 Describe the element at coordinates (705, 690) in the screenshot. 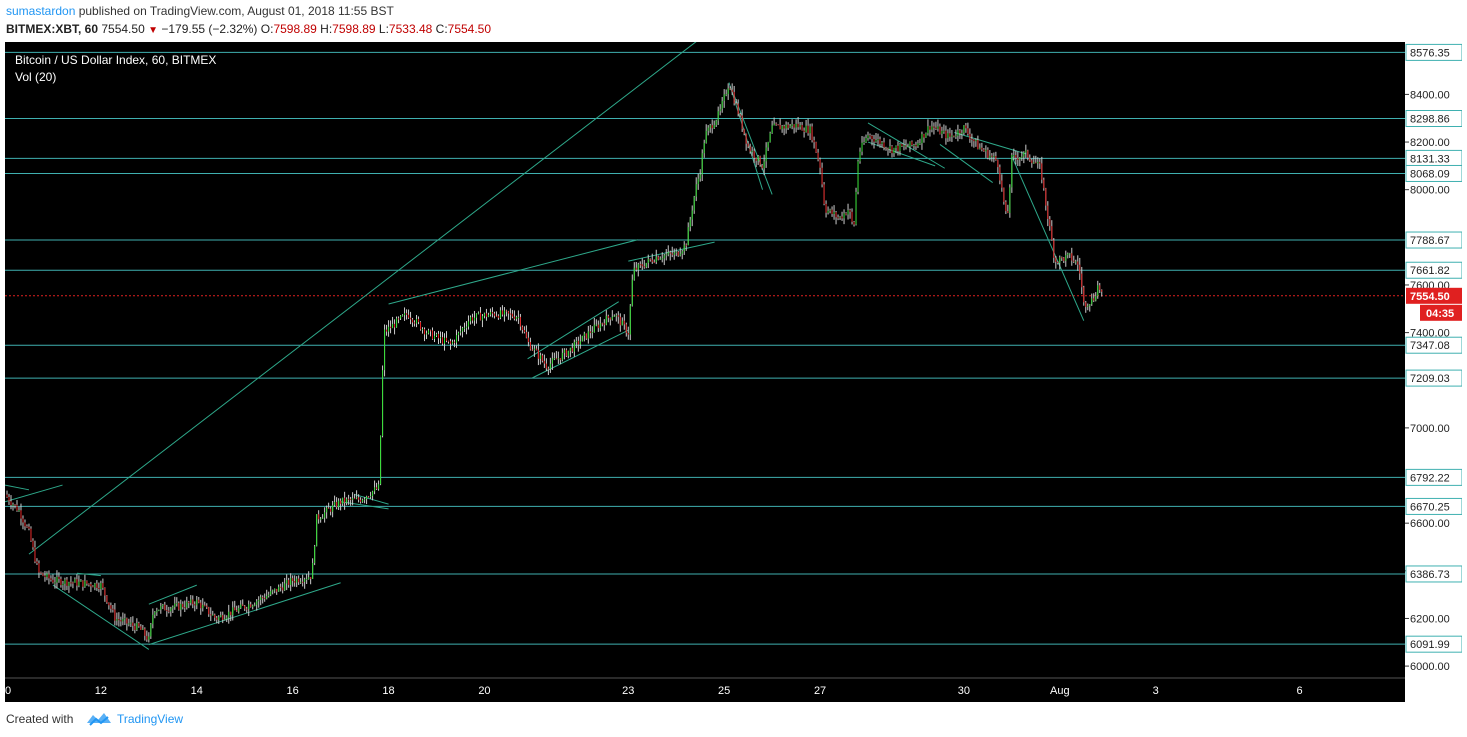

I see `time-axis` at that location.